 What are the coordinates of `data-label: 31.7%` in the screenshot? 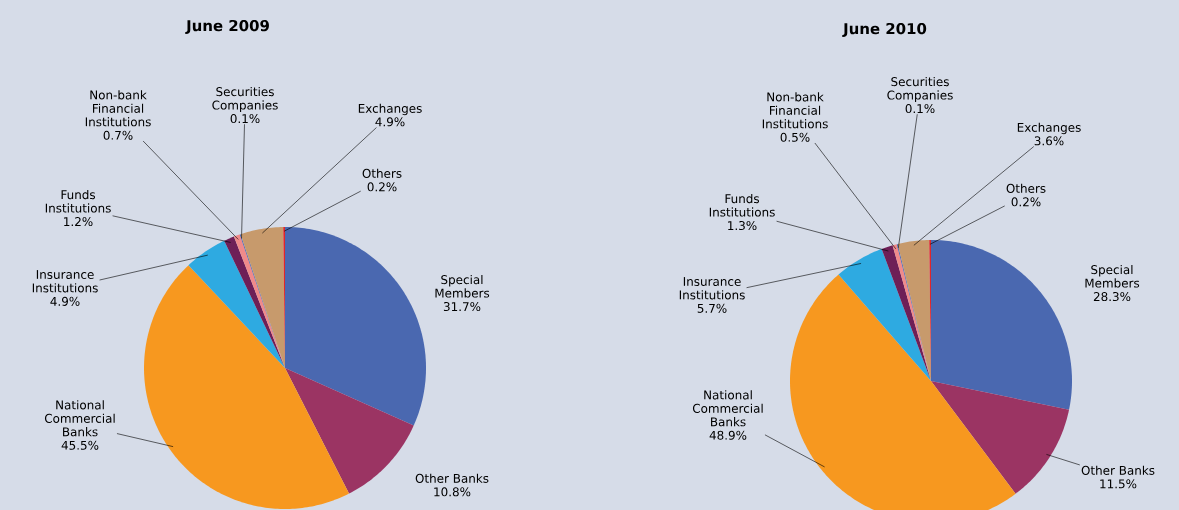 It's located at (462, 307).